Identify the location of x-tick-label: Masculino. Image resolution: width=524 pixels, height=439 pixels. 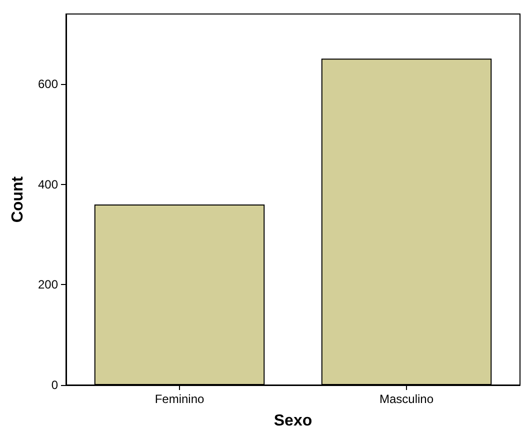
(406, 399).